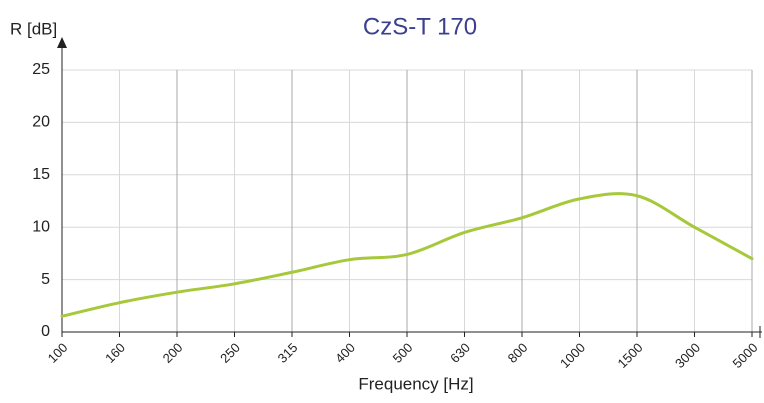 The image size is (764, 403). Describe the element at coordinates (687, 355) in the screenshot. I see `x-tick-label: 3000` at that location.